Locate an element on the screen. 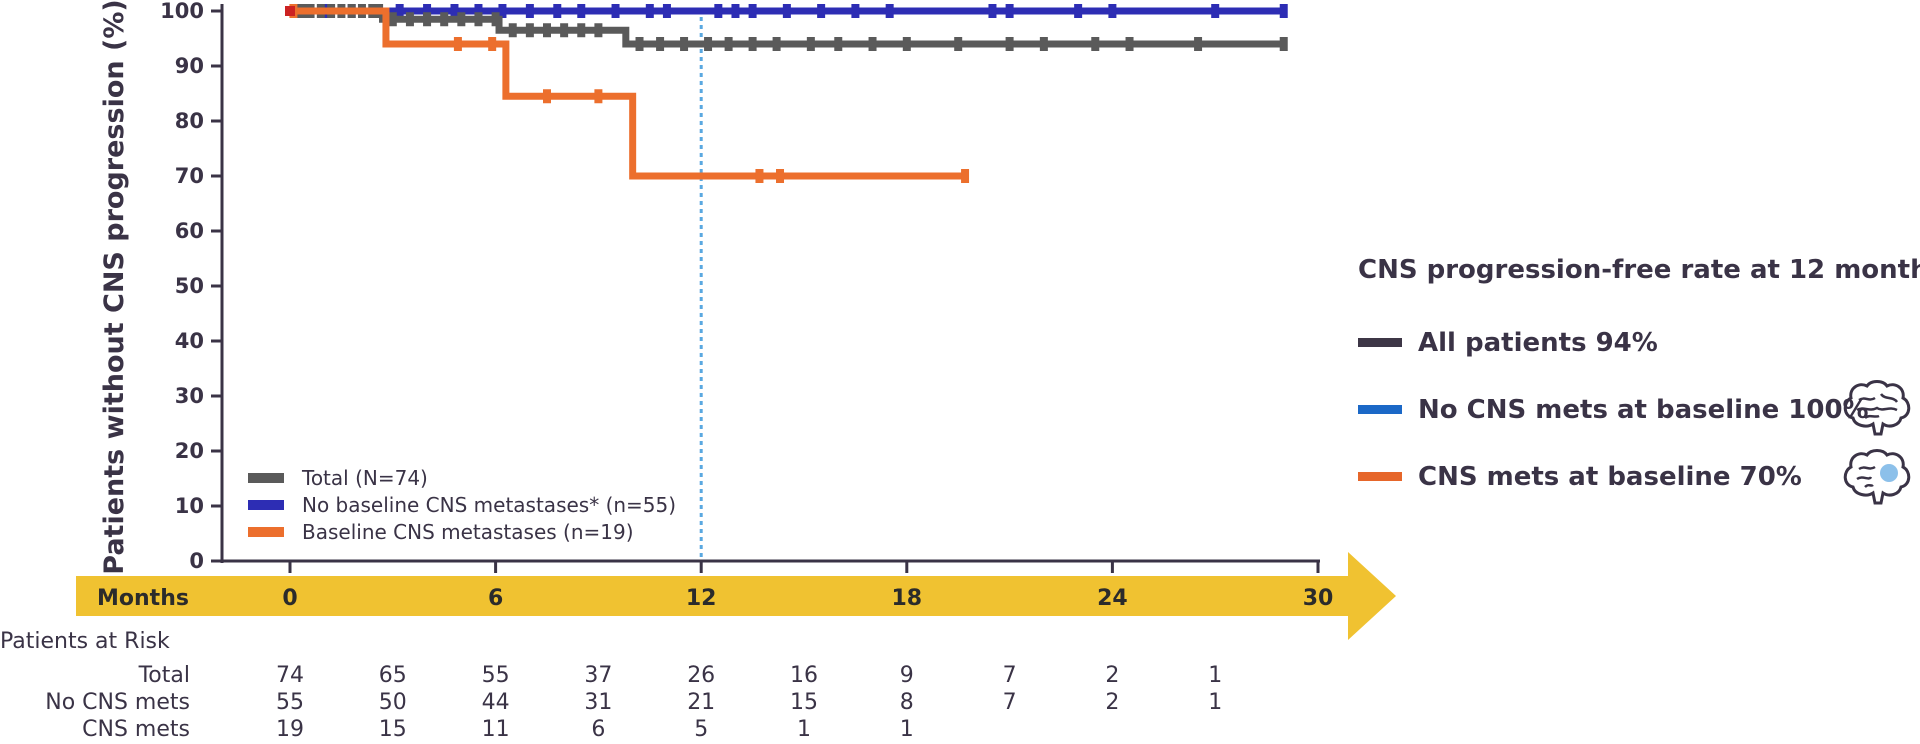 This screenshot has height=744, width=1920. at-risk-value: 65 is located at coordinates (393, 675).